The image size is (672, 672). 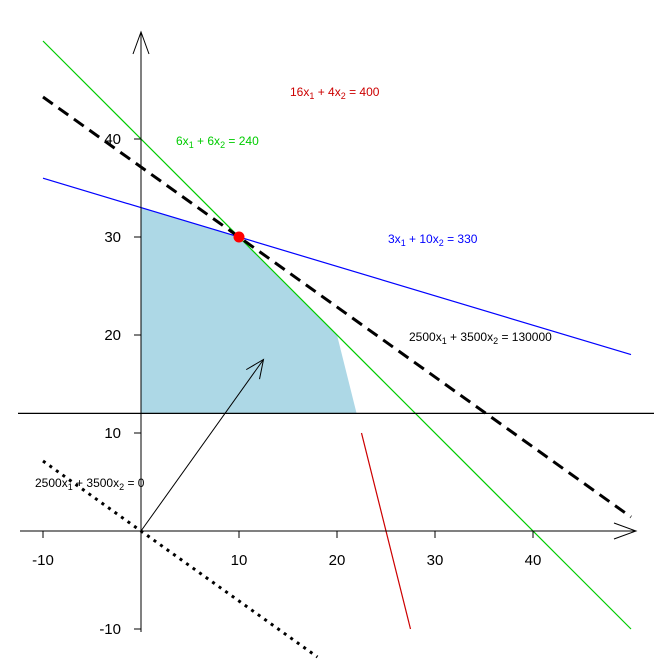 What do you see at coordinates (112, 139) in the screenshot?
I see `y-tick-label: 40` at bounding box center [112, 139].